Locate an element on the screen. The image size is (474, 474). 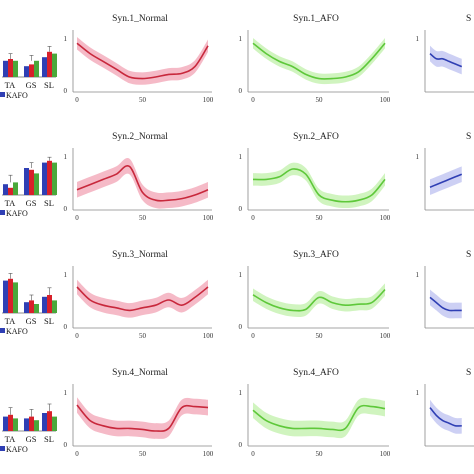
panel-title: Syn.2_Normal is located at coordinates (140, 137).